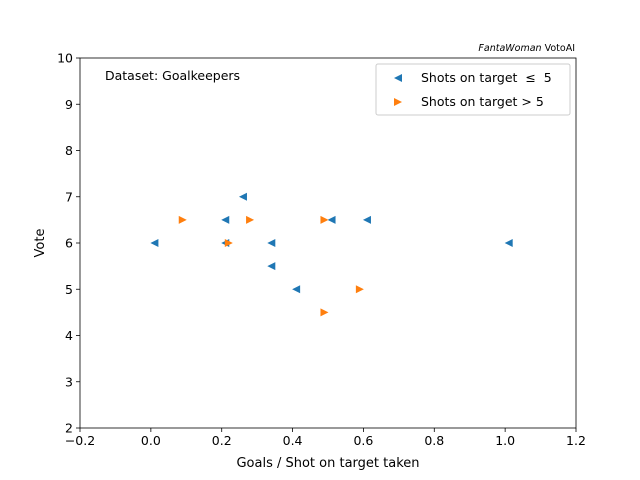  Describe the element at coordinates (505, 440) in the screenshot. I see `x-tick-label: 1.0` at that location.